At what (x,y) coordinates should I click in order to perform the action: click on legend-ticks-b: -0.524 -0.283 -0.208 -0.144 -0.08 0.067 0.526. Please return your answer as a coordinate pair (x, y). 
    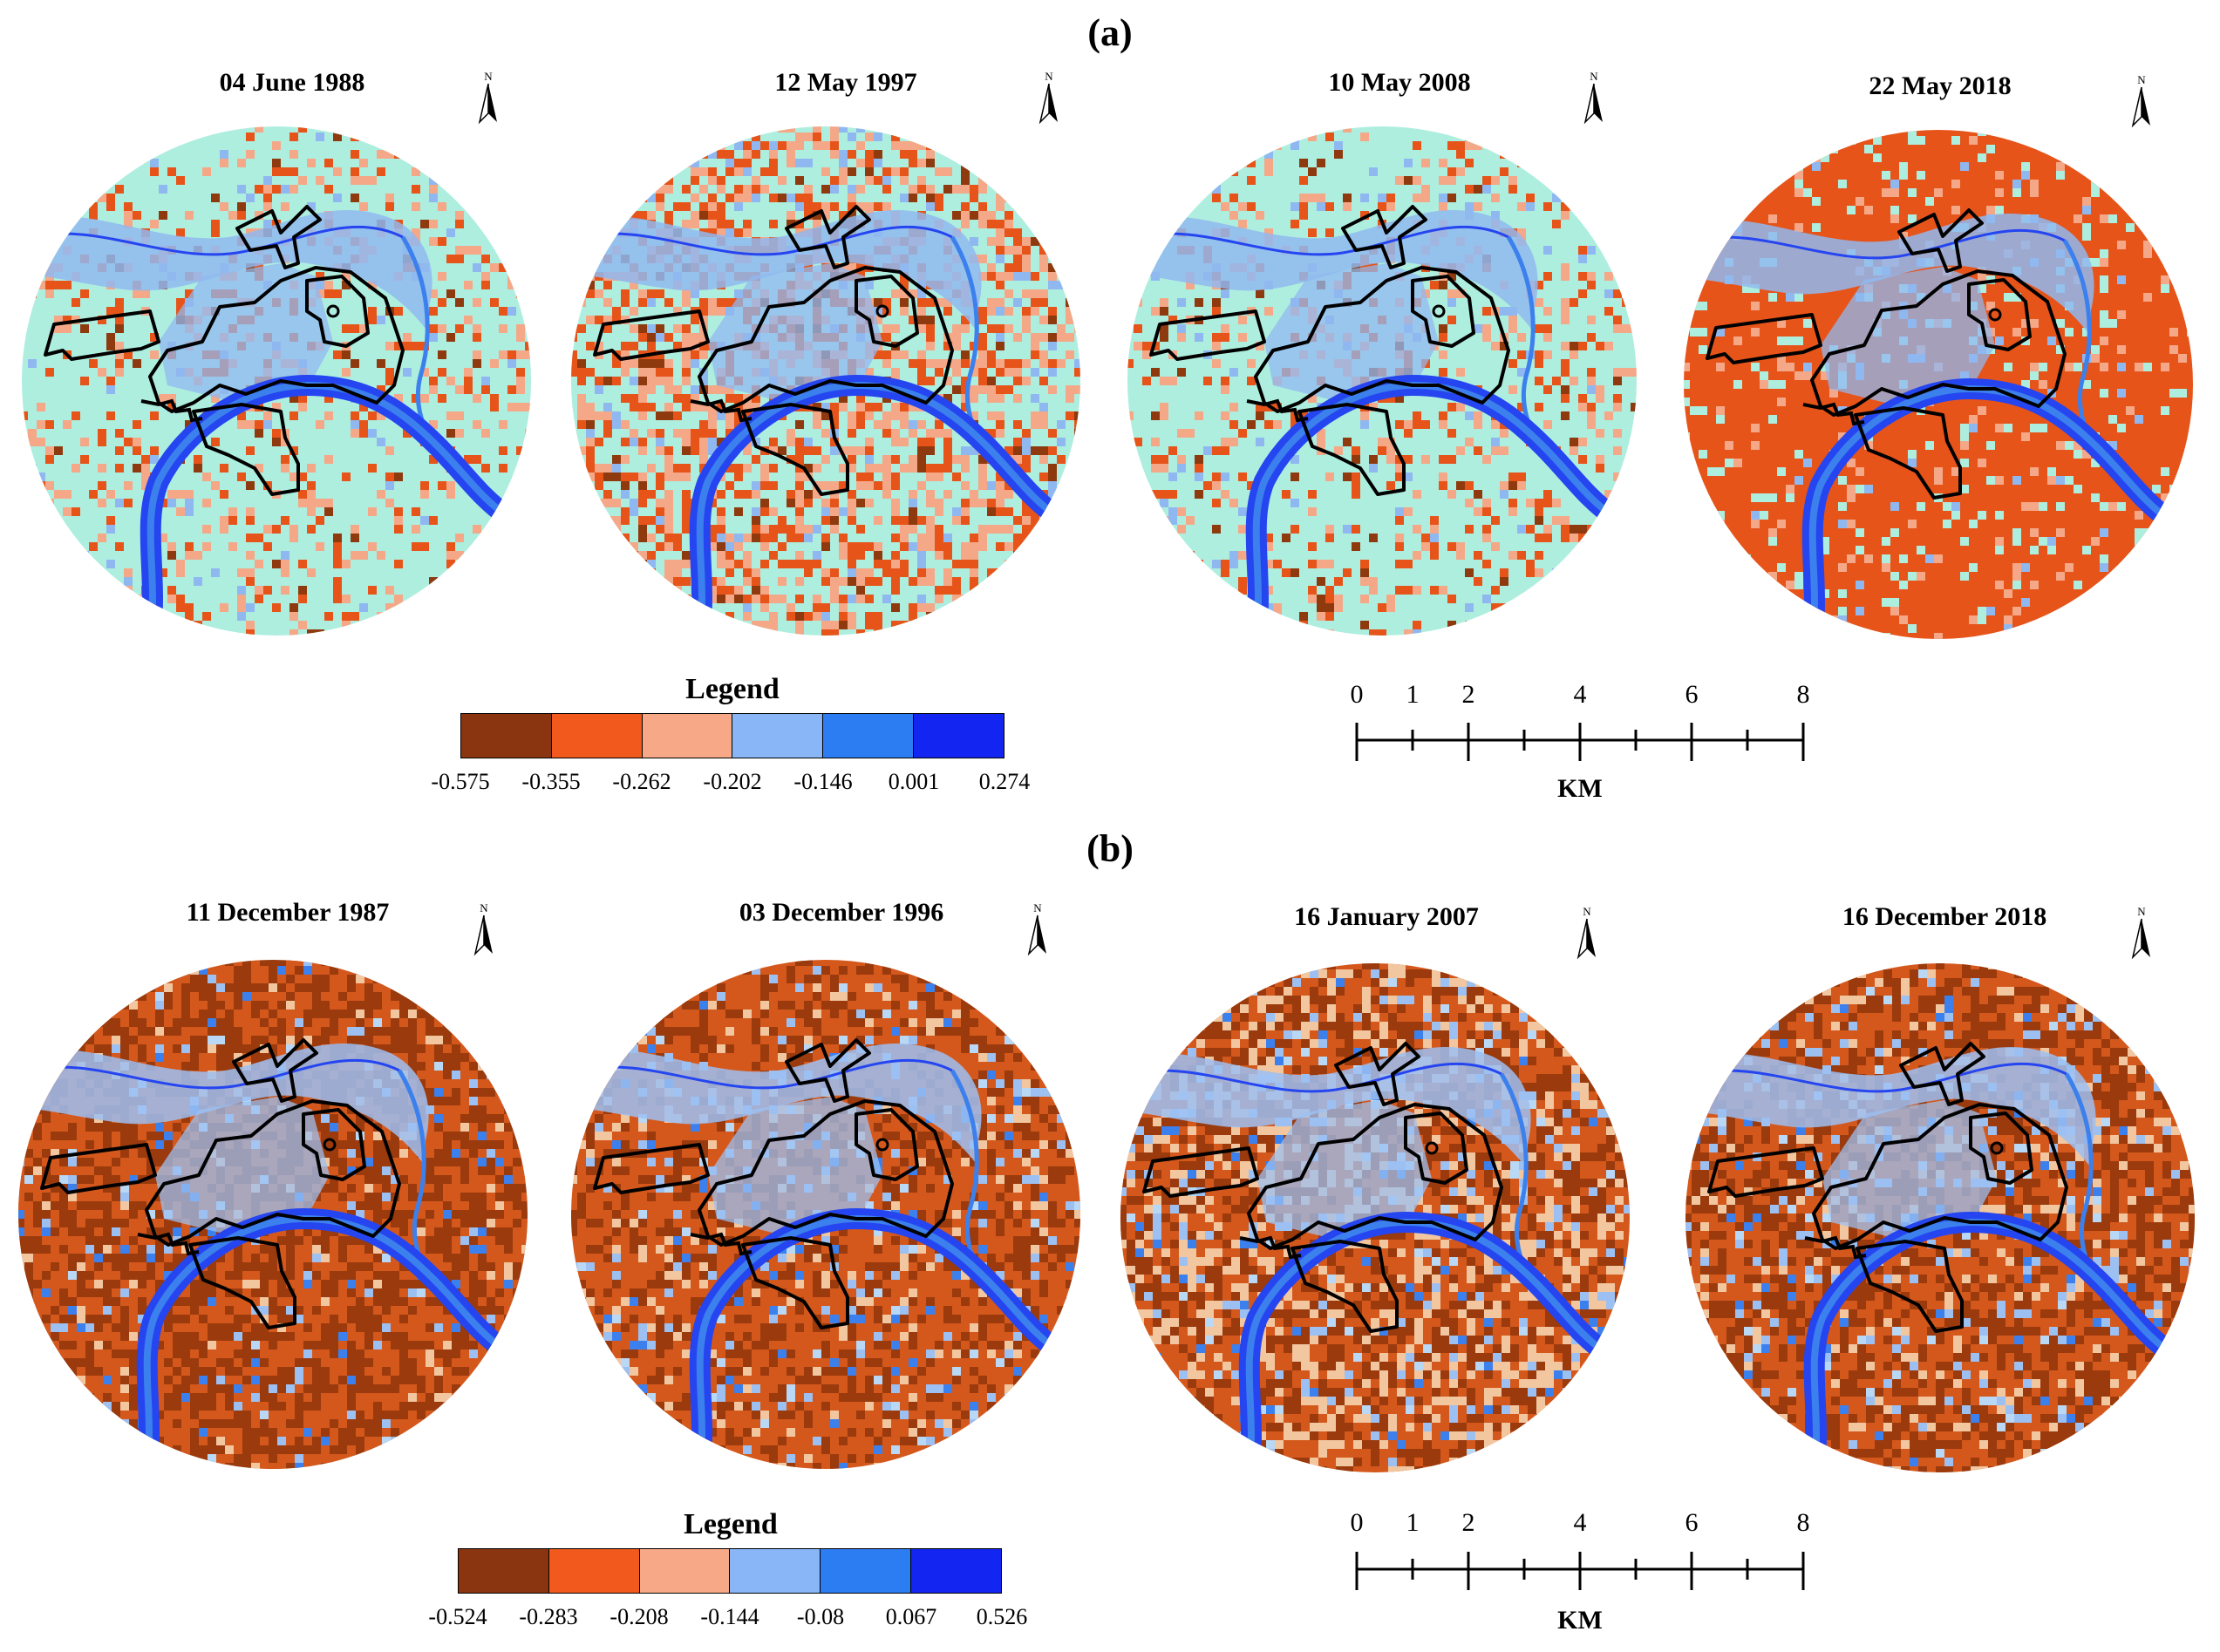
    Looking at the image, I should click on (728, 1621).